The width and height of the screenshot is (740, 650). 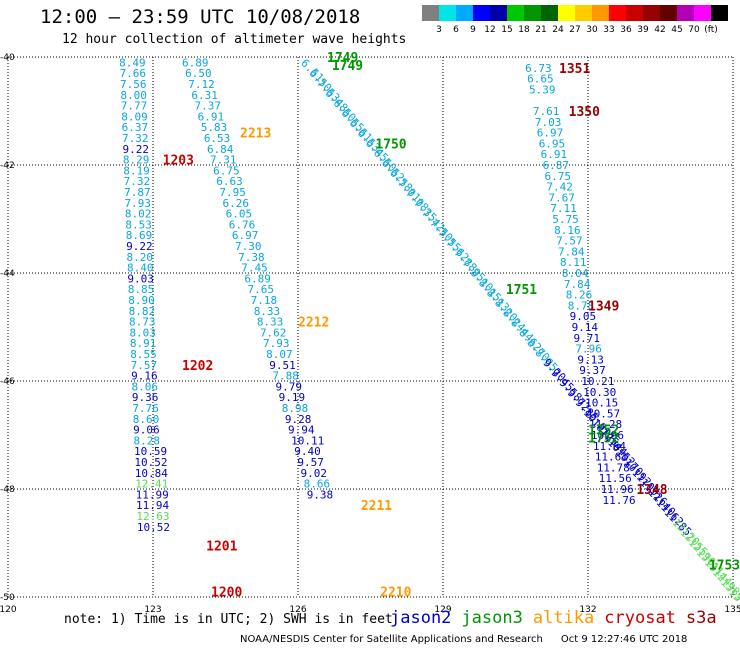 What do you see at coordinates (285, 376) in the screenshot?
I see `wave-height-value: 7.88` at bounding box center [285, 376].